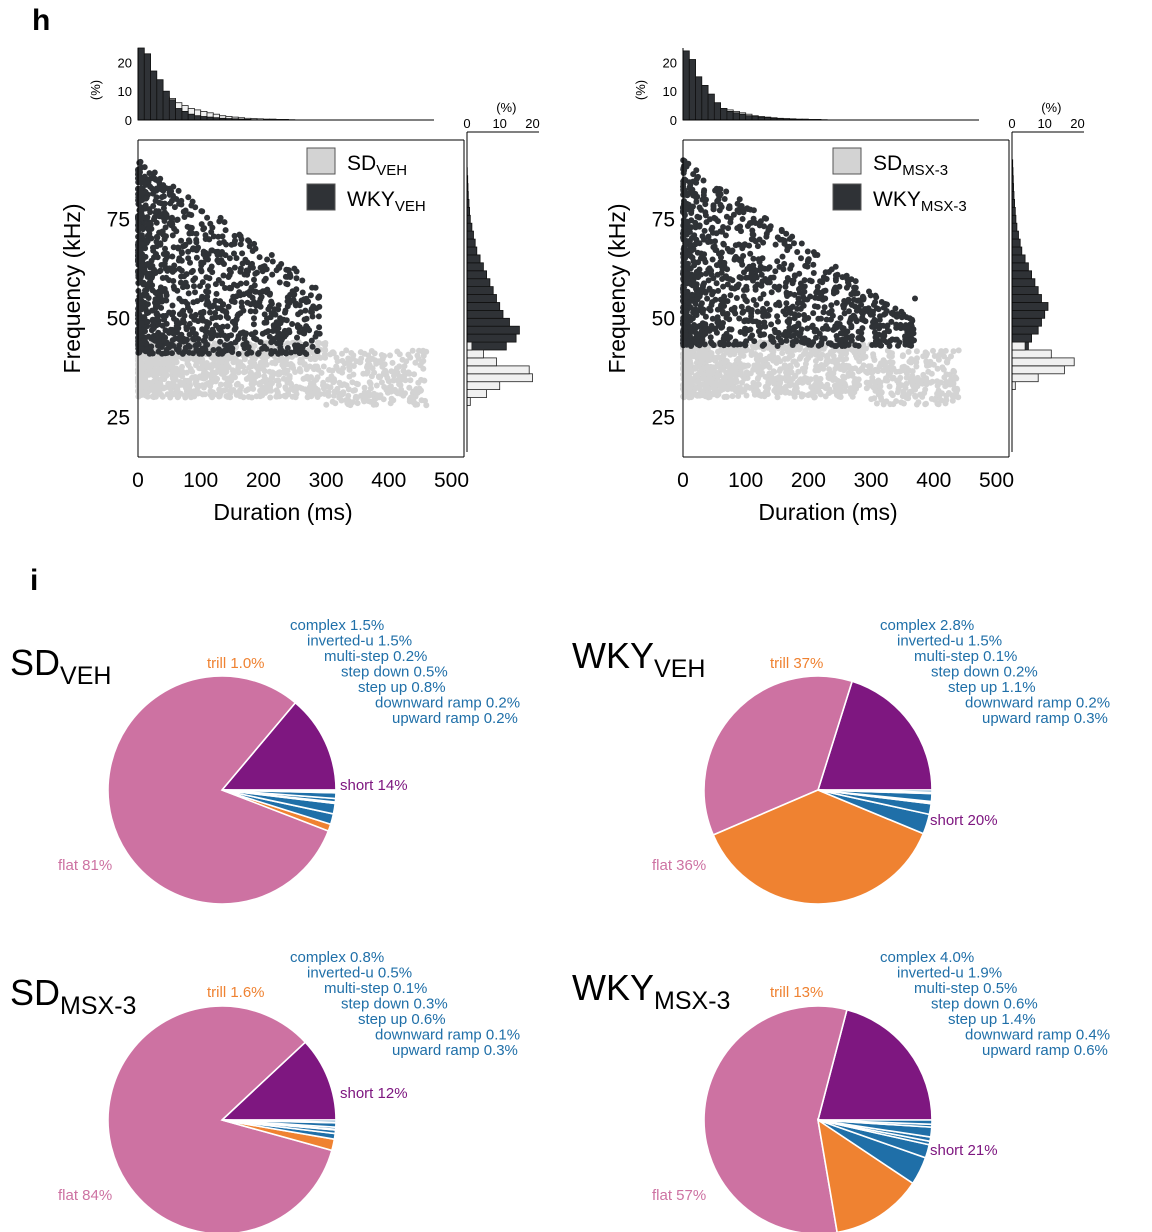 This screenshot has width=1152, height=1232. I want to click on legend-swatch, so click(321, 161).